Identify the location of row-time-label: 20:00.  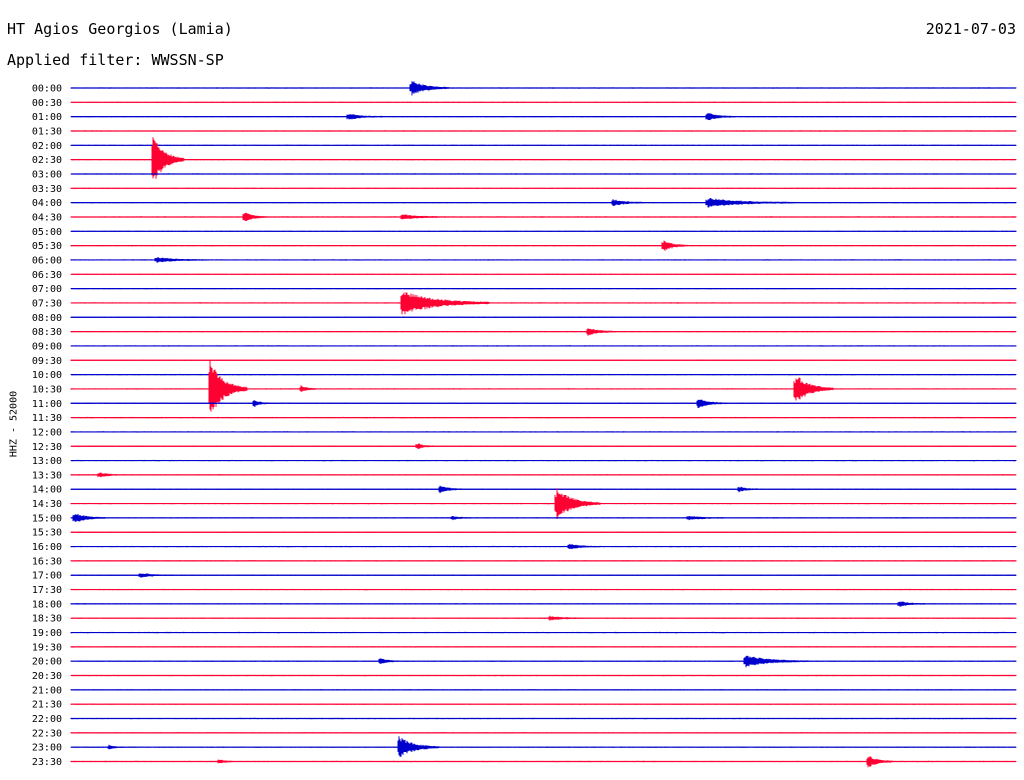
(47, 662).